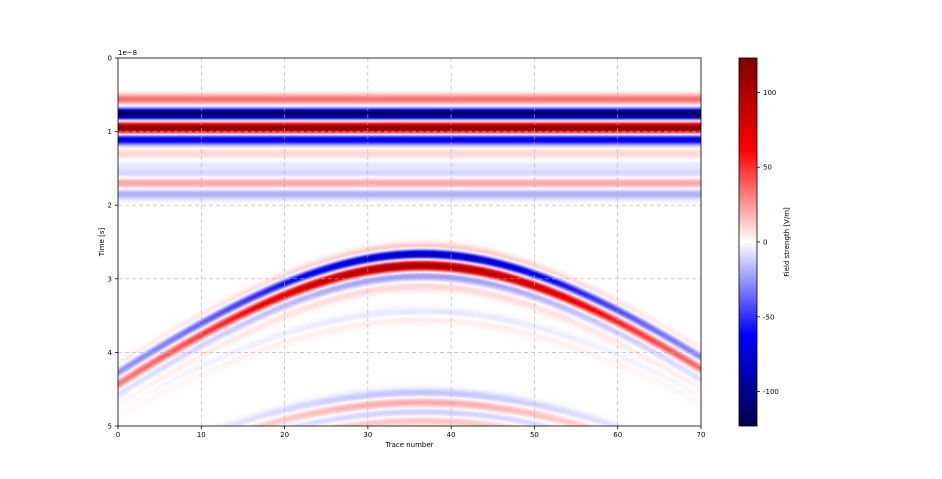 Image resolution: width=942 pixels, height=479 pixels. I want to click on x-tick-label: 50, so click(534, 435).